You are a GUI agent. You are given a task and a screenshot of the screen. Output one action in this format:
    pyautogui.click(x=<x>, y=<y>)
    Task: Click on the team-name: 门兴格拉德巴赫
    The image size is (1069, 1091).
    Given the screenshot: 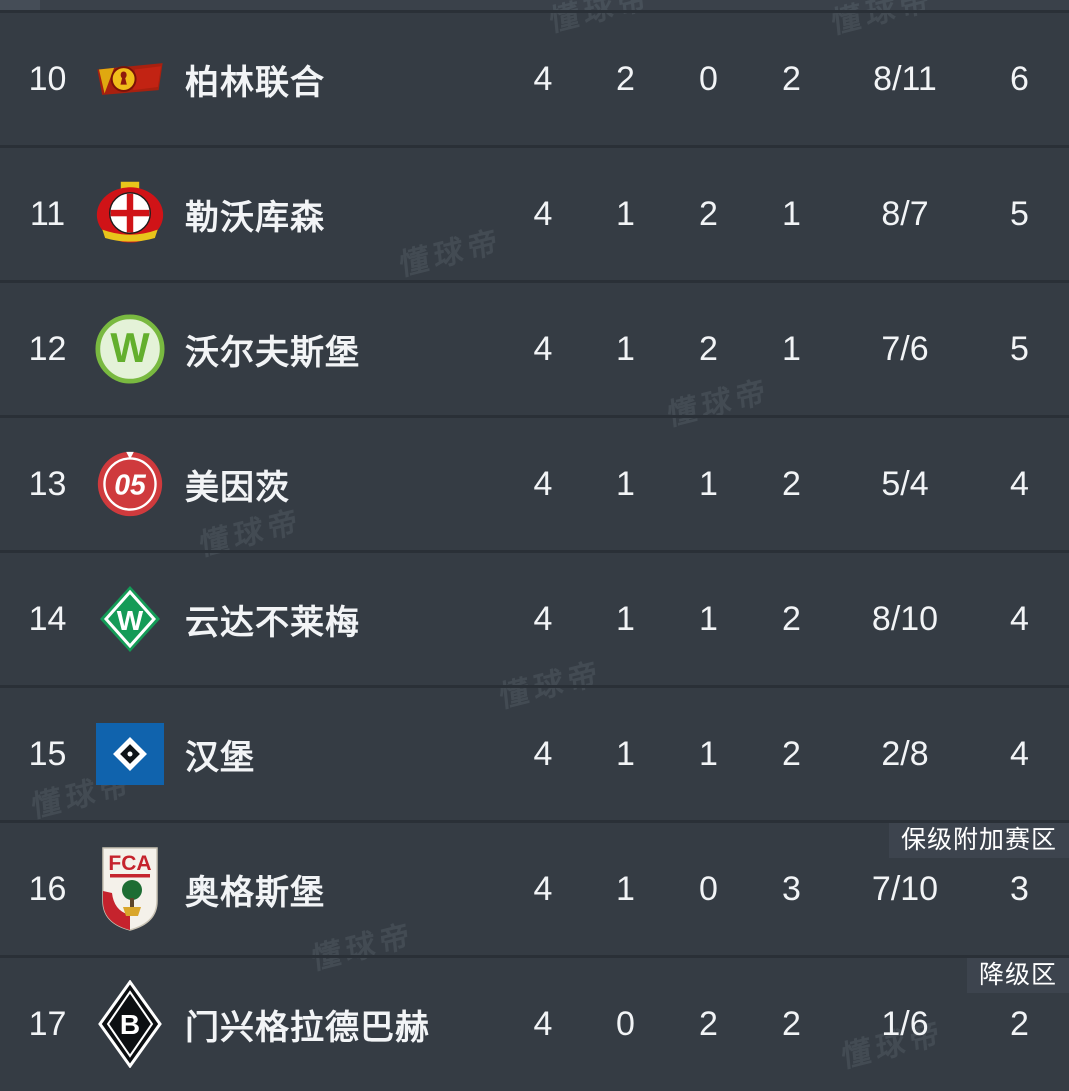 What is the action you would take?
    pyautogui.click(x=307, y=1027)
    